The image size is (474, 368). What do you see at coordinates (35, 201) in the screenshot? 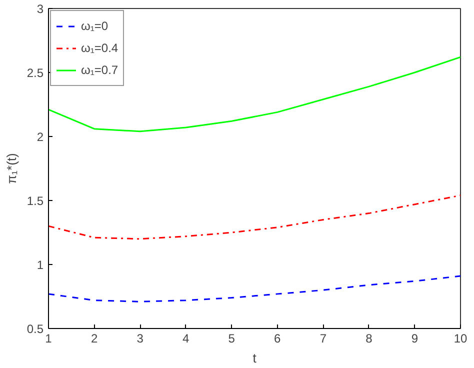
I see `y-tick-label: 1.5` at bounding box center [35, 201].